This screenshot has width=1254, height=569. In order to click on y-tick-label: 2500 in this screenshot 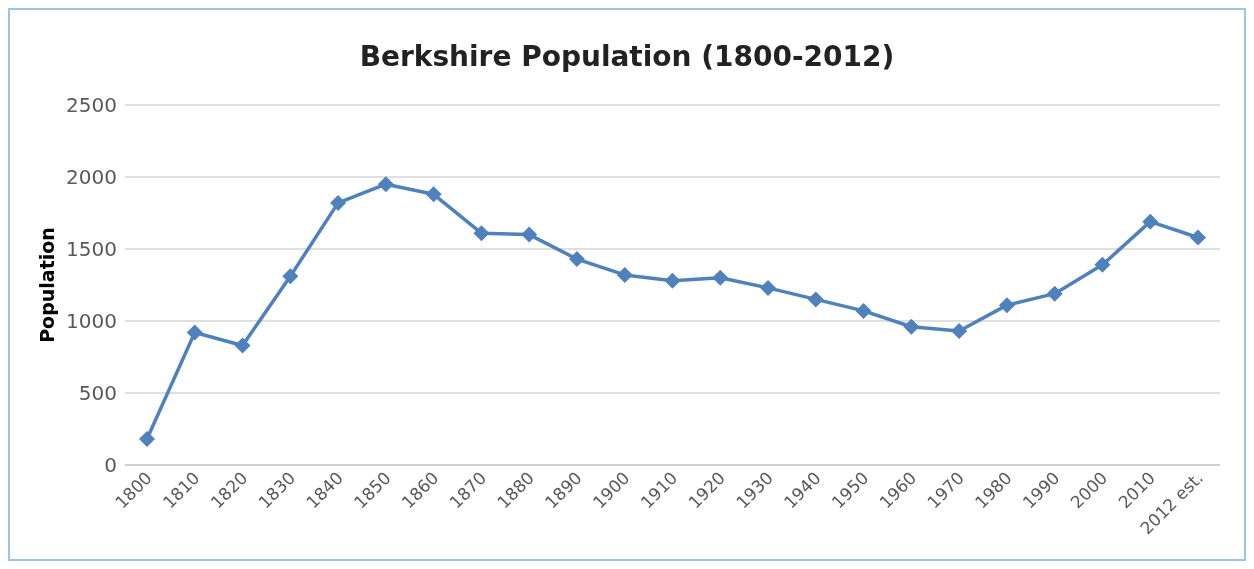, I will do `click(91, 105)`.